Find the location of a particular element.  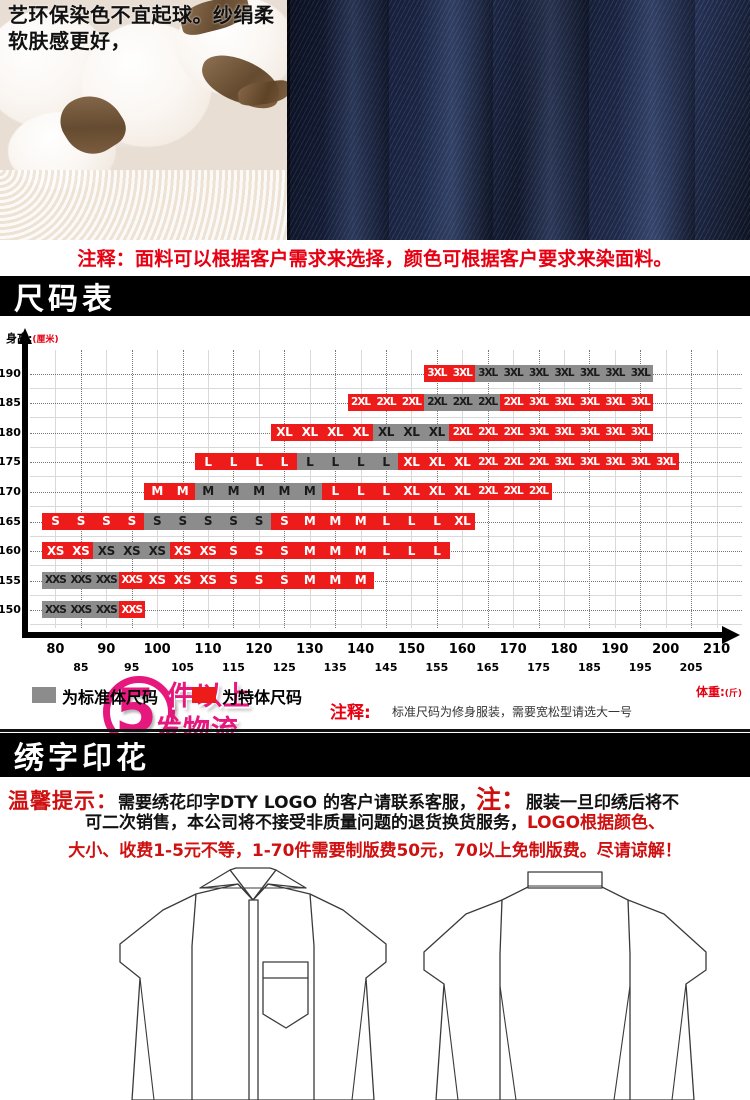

x-axis-label: 体重:(斤) is located at coordinates (719, 691).